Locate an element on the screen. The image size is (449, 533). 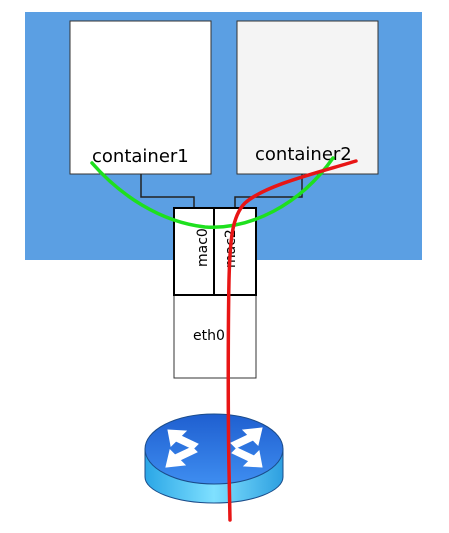
eth0-label: eth0 is located at coordinates (209, 336).